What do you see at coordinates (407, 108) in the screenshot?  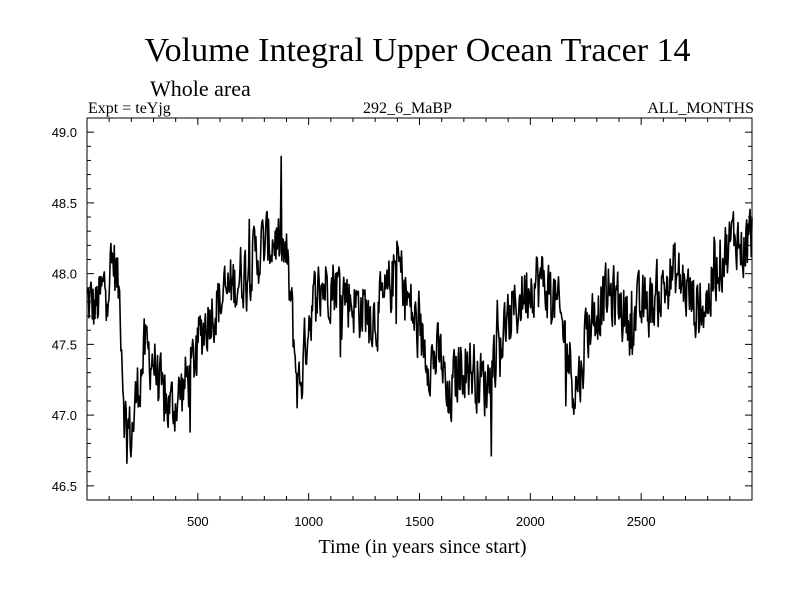 I see `run-label: 292_6_MaBP` at bounding box center [407, 108].